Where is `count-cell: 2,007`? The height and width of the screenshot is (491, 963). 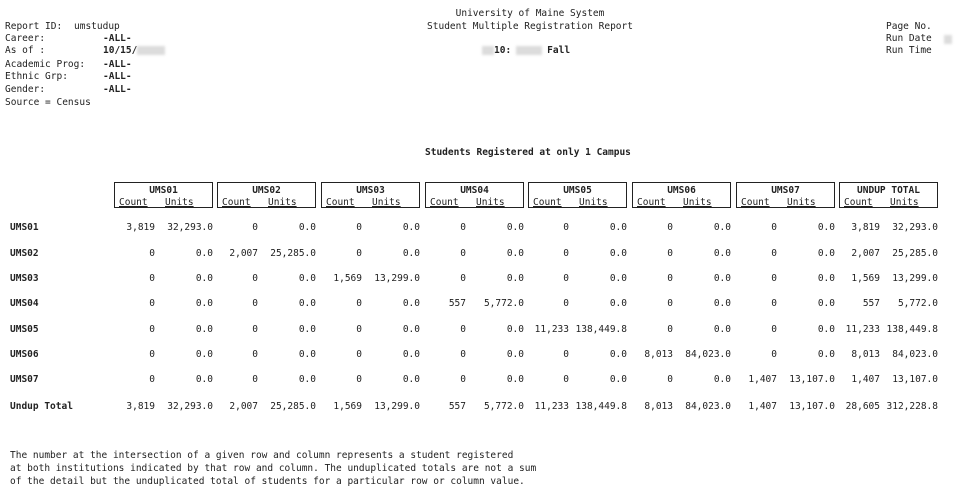 count-cell: 2,007 is located at coordinates (243, 253).